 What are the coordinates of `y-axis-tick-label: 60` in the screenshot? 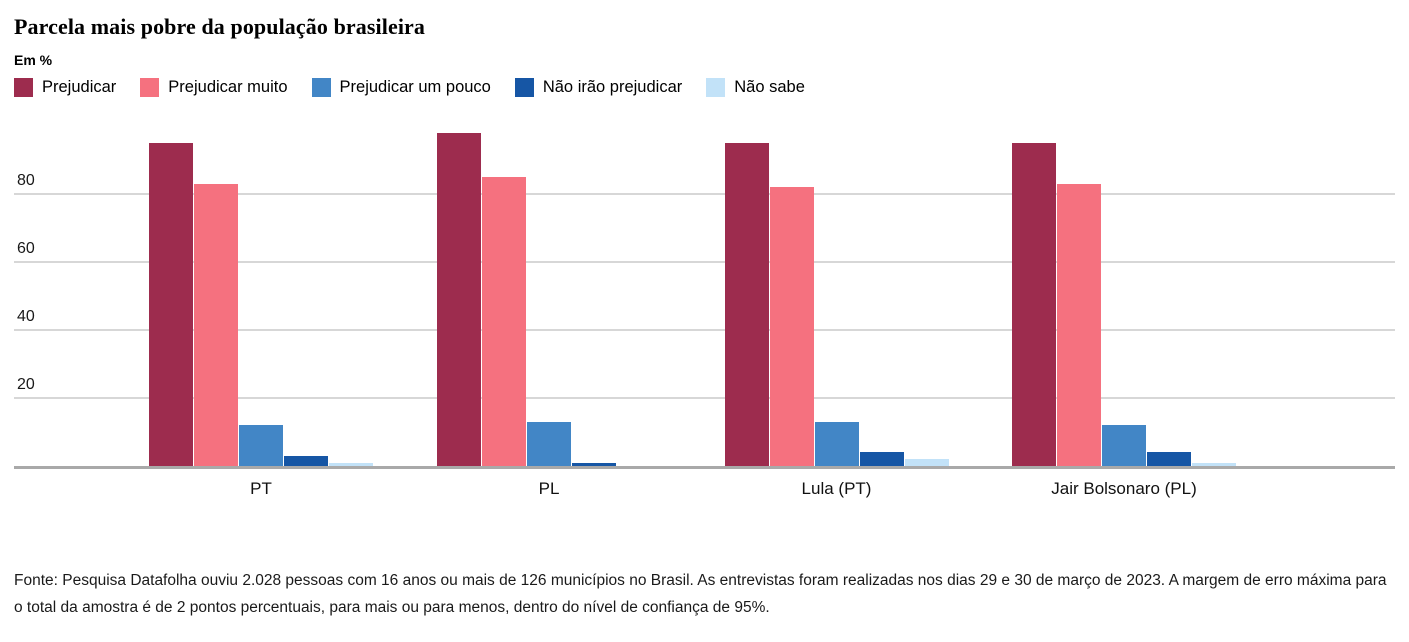 It's located at (26, 248).